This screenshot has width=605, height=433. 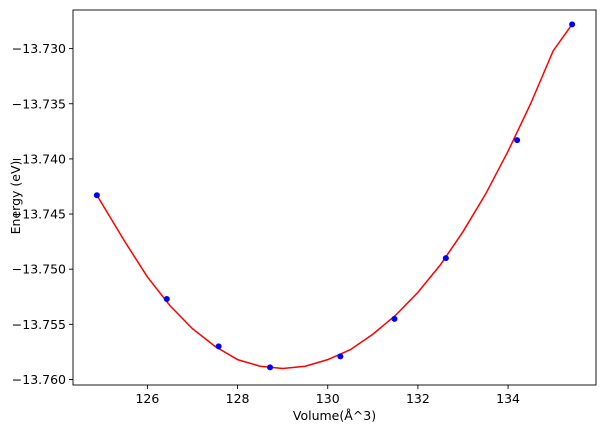 What do you see at coordinates (147, 398) in the screenshot?
I see `x-tick-label: 126` at bounding box center [147, 398].